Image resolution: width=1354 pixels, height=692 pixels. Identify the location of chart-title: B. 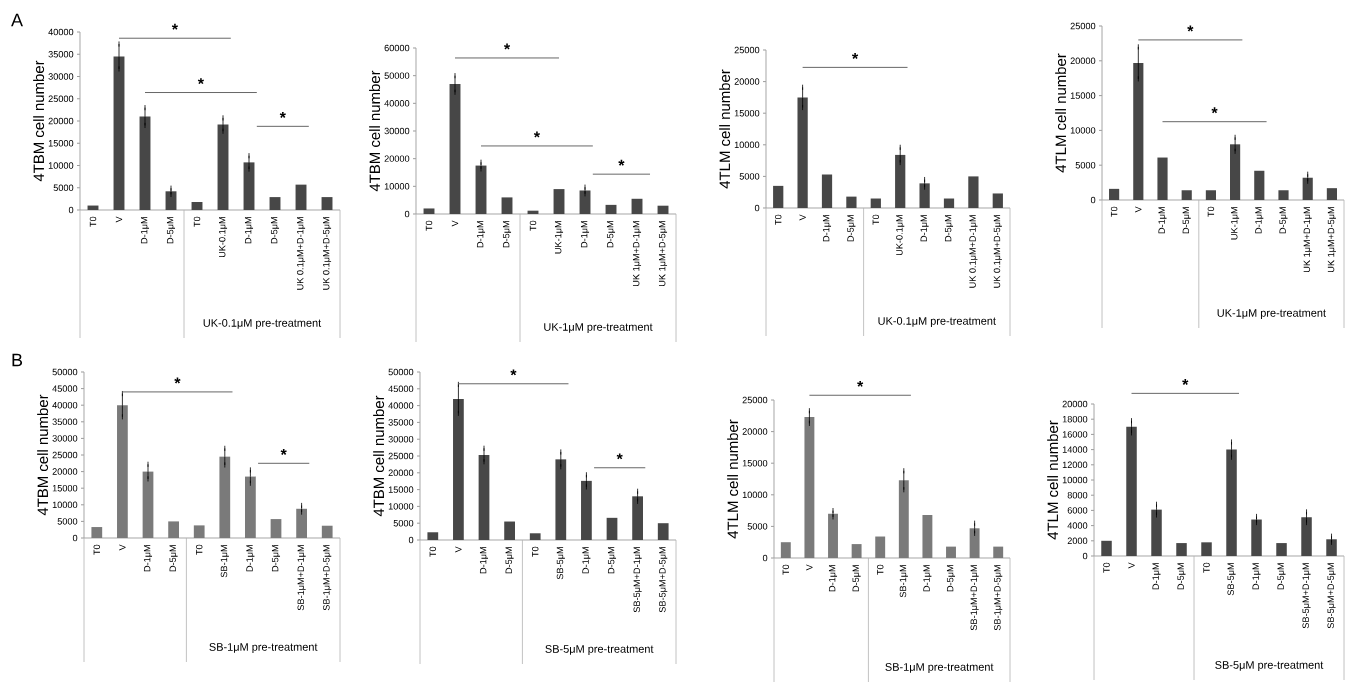
(17, 360).